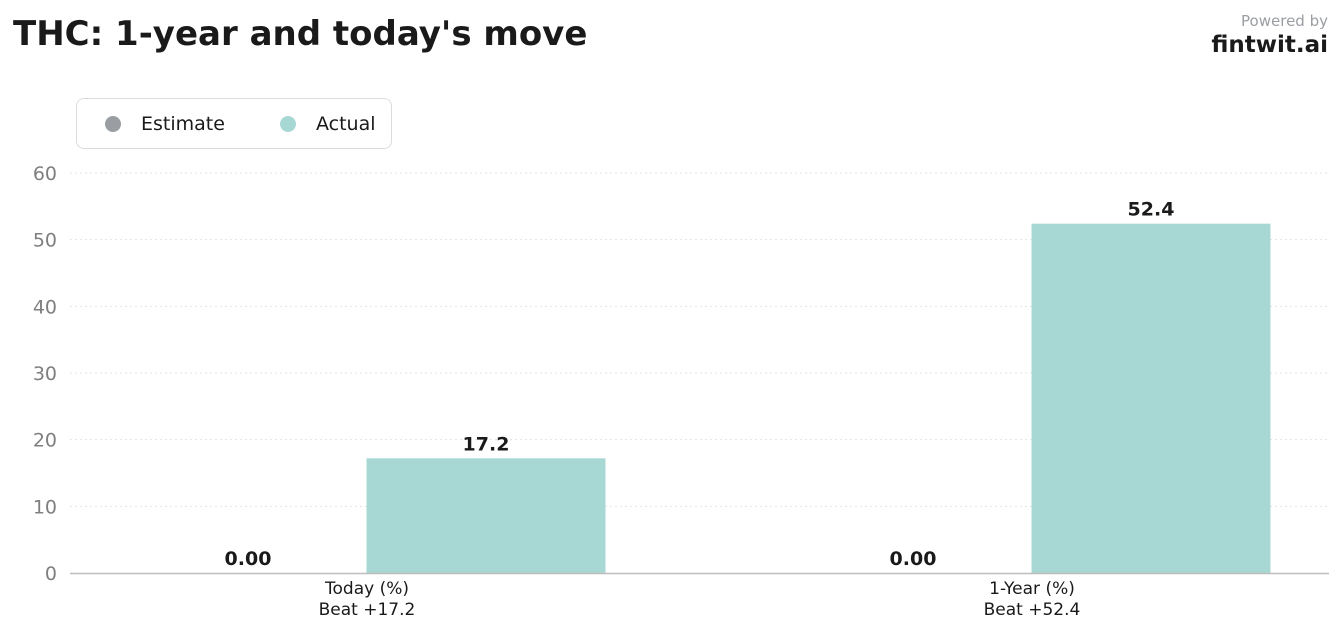  What do you see at coordinates (45, 174) in the screenshot?
I see `y-tick-label: 60` at bounding box center [45, 174].